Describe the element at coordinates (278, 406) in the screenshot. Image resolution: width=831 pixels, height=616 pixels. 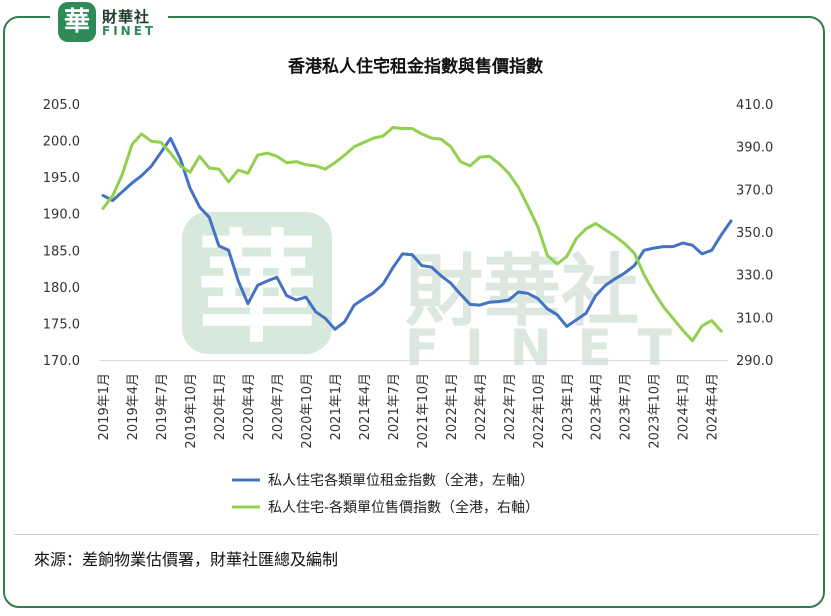
I see `x-axis-tick-label: 2020年7月` at that location.